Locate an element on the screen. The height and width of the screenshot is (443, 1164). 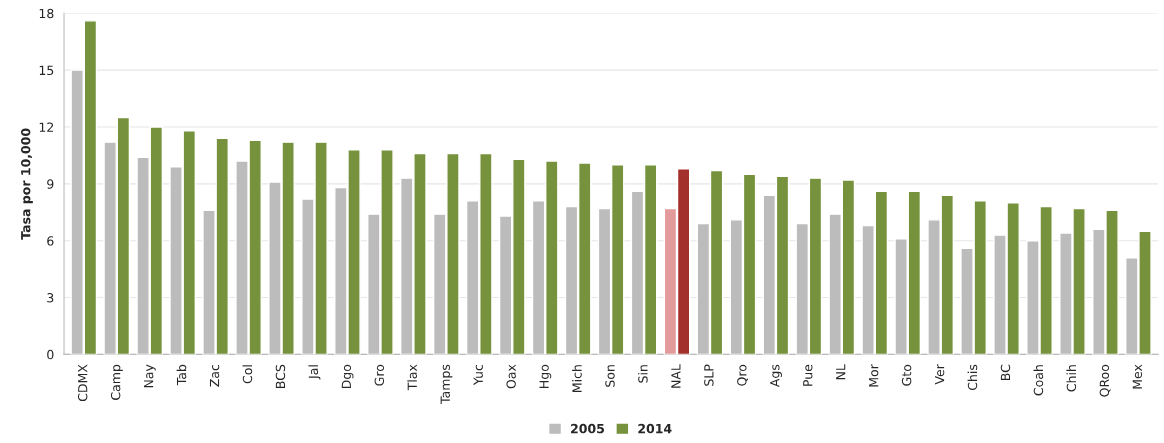
y-tick-label: 0 is located at coordinates (50, 354).